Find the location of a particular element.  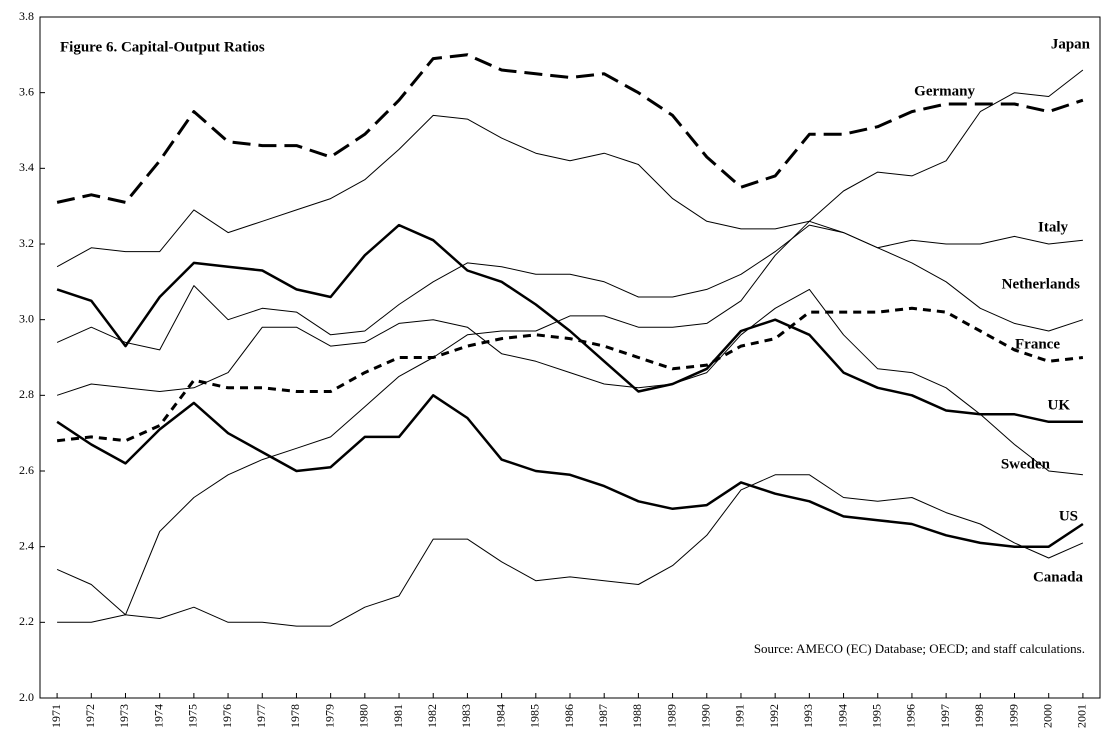

x-tick-label: 1973 is located at coordinates (124, 716).